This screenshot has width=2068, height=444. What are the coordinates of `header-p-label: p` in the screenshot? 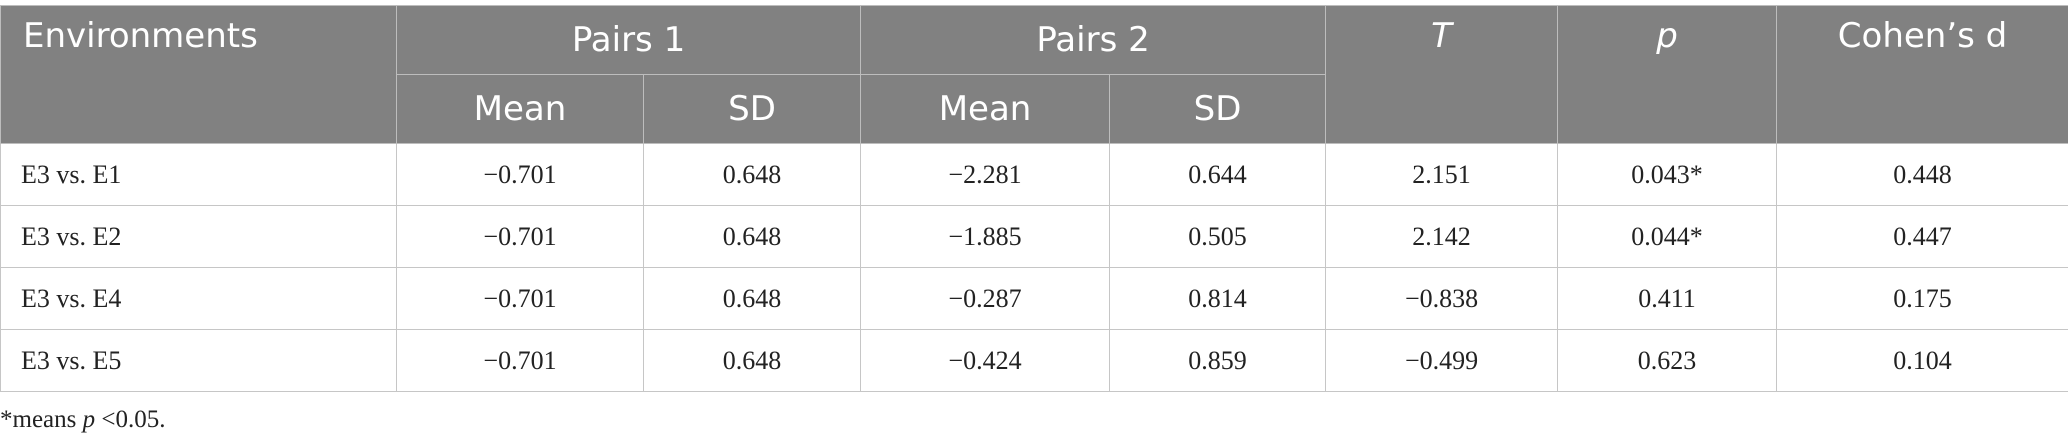 It's located at (1667, 36).